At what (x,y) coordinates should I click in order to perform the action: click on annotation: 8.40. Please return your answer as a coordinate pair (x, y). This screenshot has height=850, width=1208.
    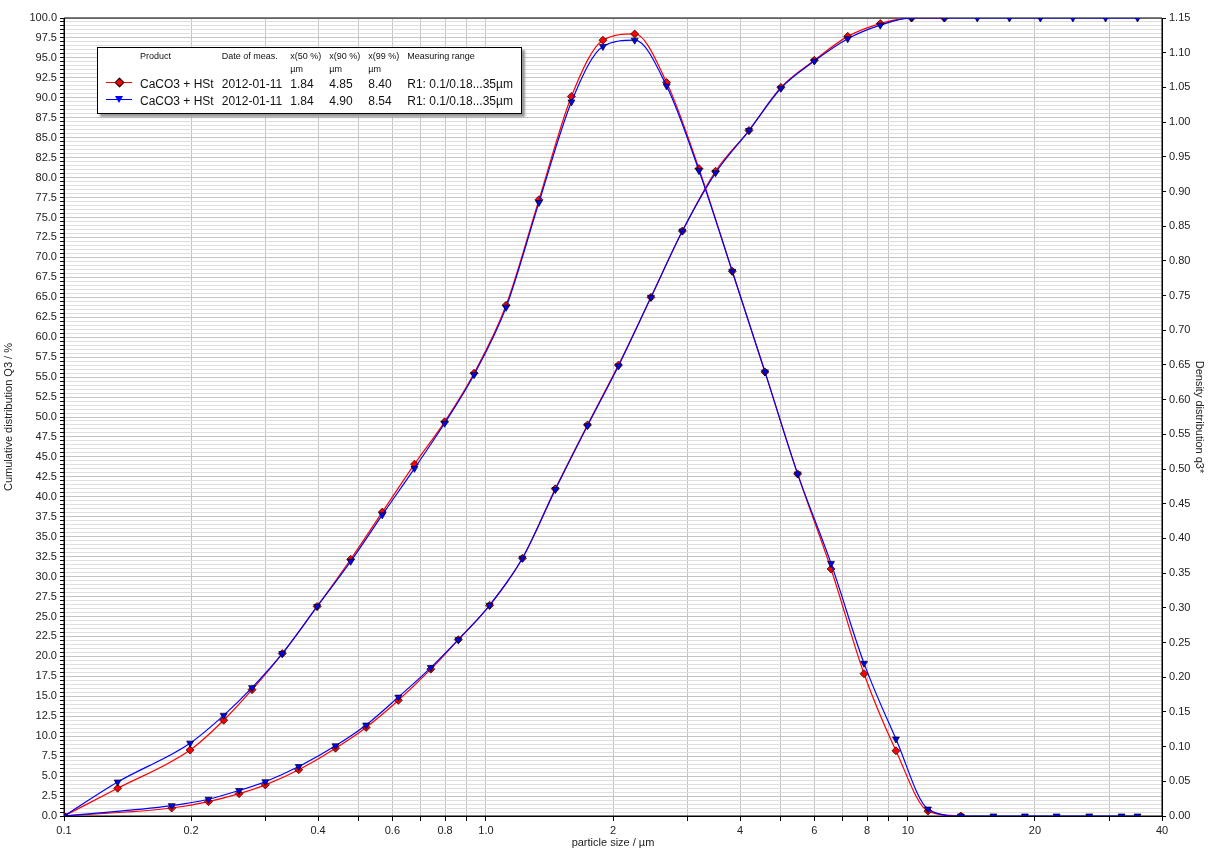
    Looking at the image, I should click on (380, 84).